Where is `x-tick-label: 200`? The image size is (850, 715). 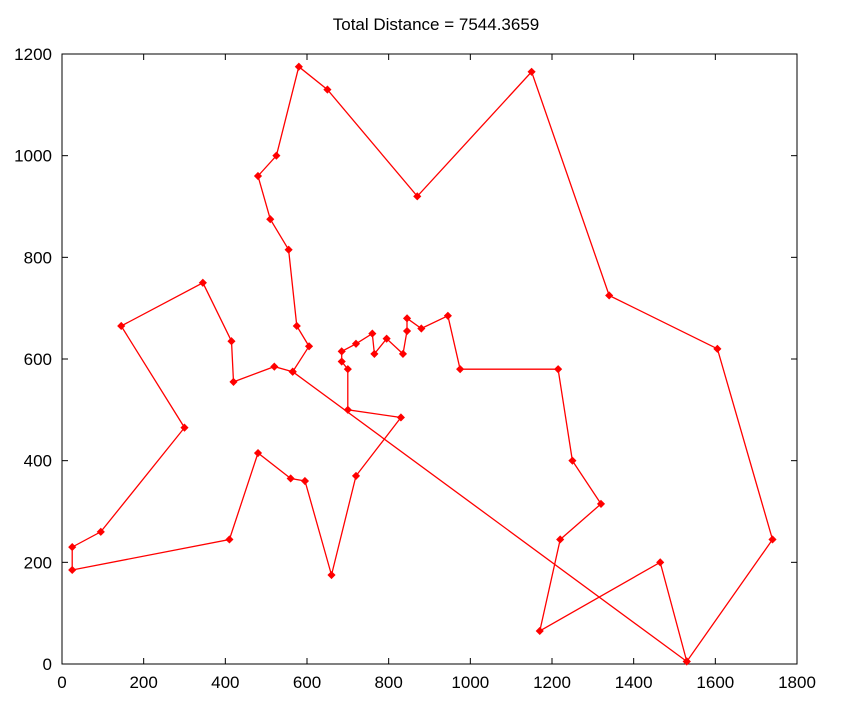 x-tick-label: 200 is located at coordinates (143, 682).